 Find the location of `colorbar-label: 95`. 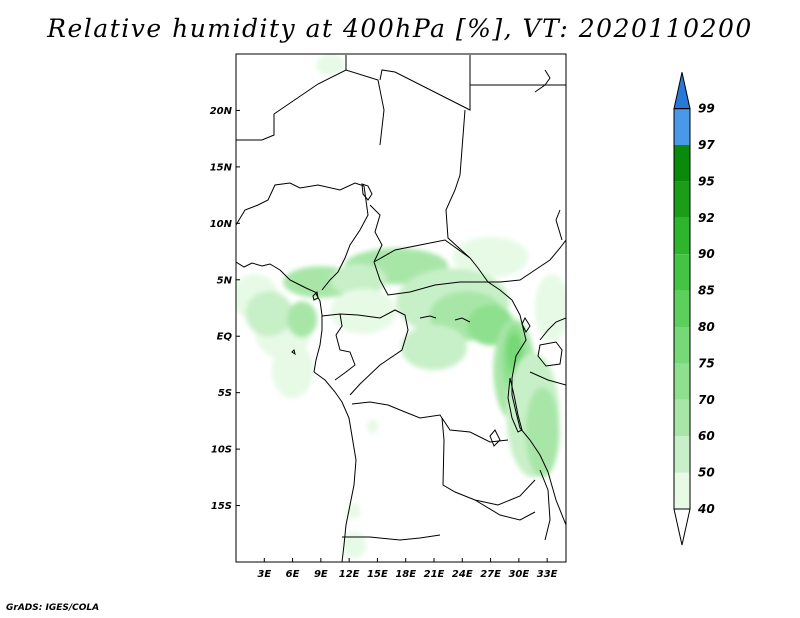

colorbar-label: 95 is located at coordinates (706, 181).